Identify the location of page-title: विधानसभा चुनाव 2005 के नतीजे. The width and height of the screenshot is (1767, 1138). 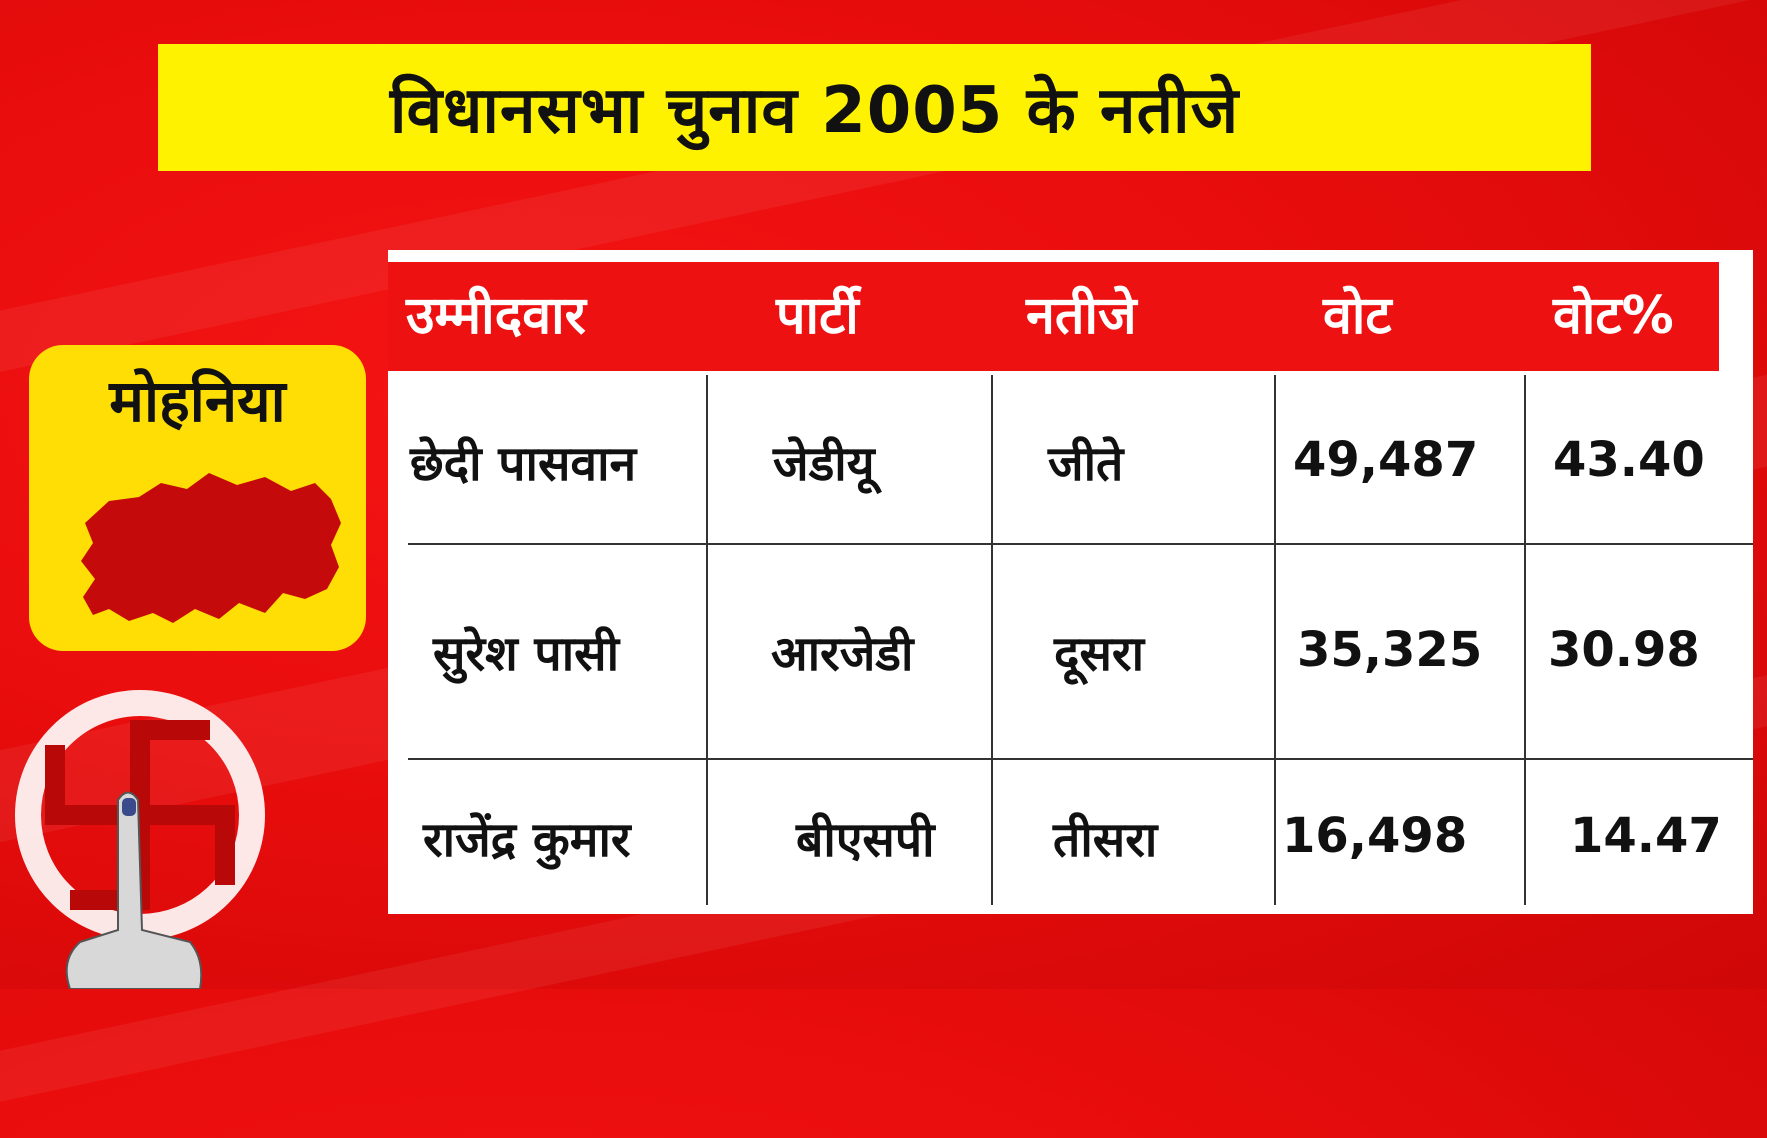
(814, 111).